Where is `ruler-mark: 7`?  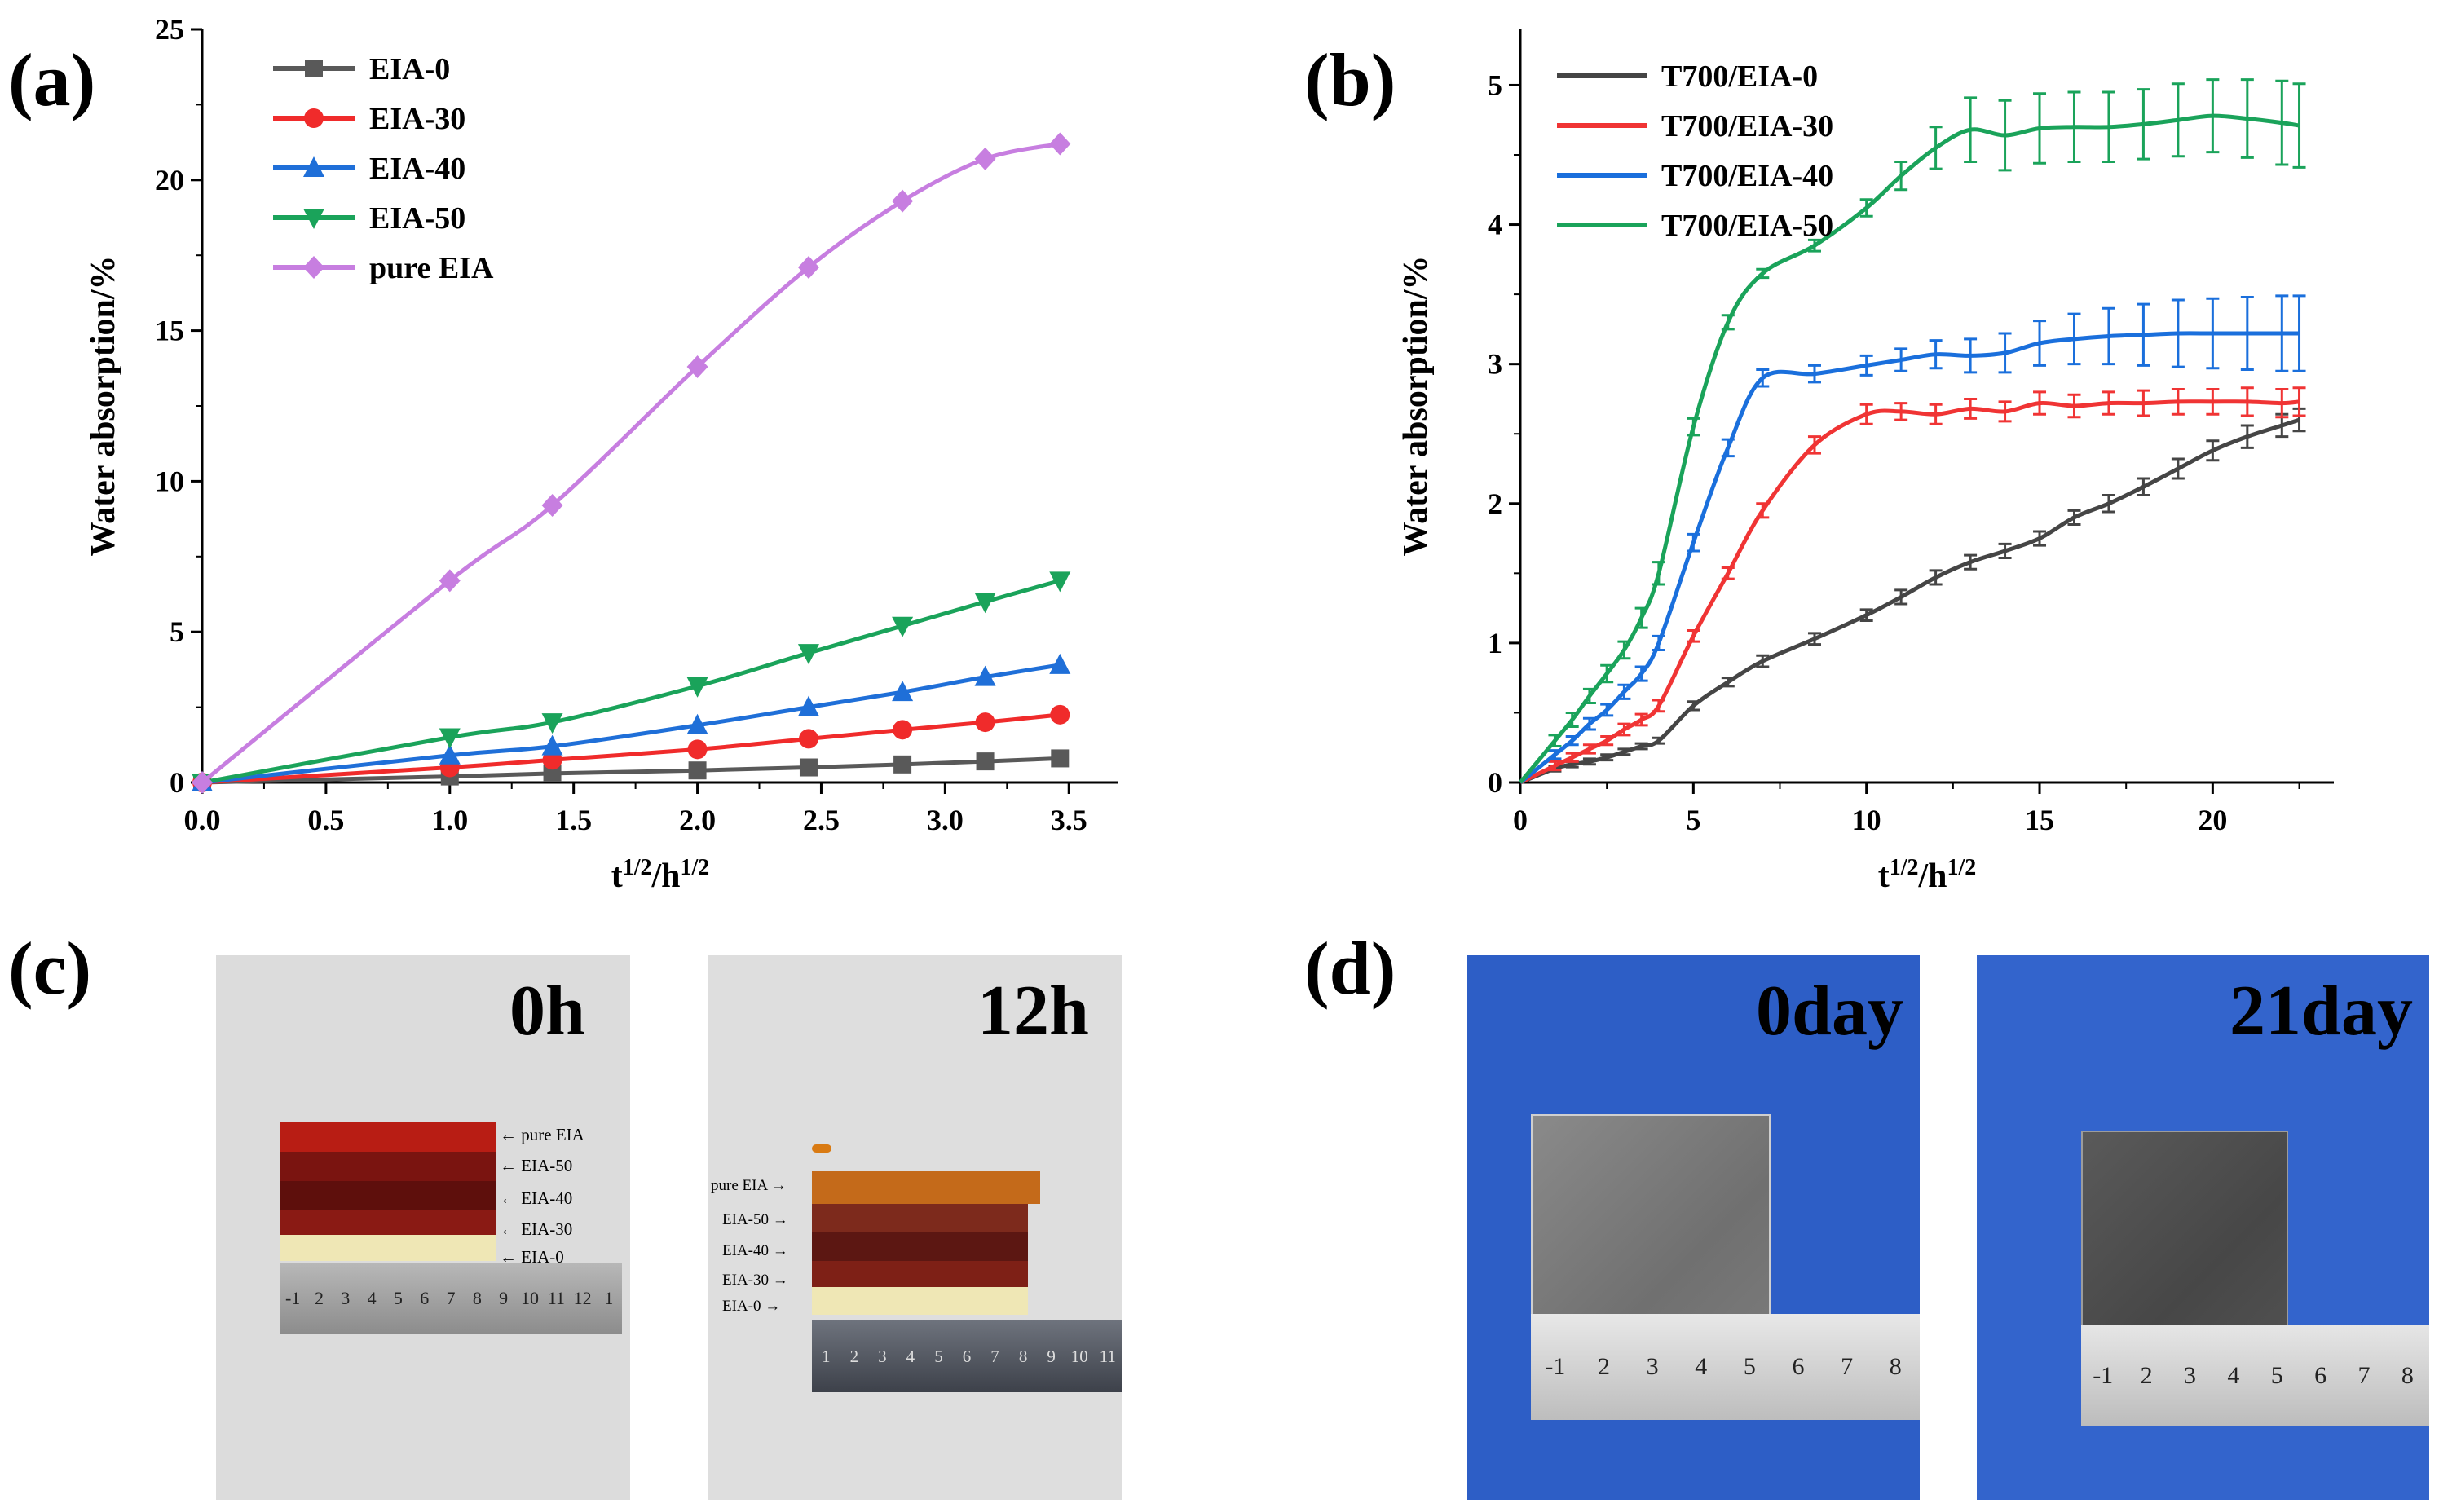
ruler-mark: 7 is located at coordinates (2364, 1375).